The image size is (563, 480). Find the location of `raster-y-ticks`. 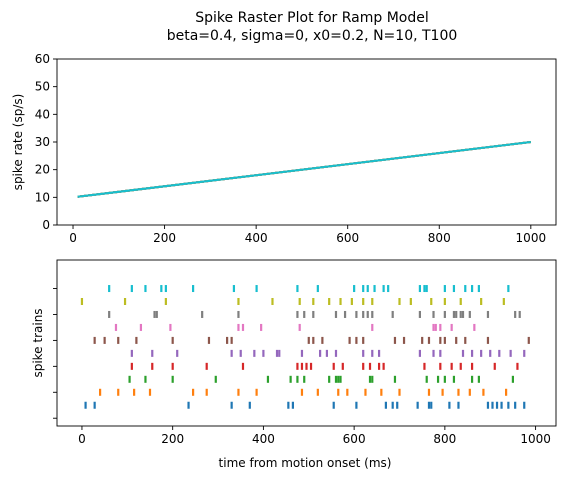

raster-y-ticks is located at coordinates (55, 353).